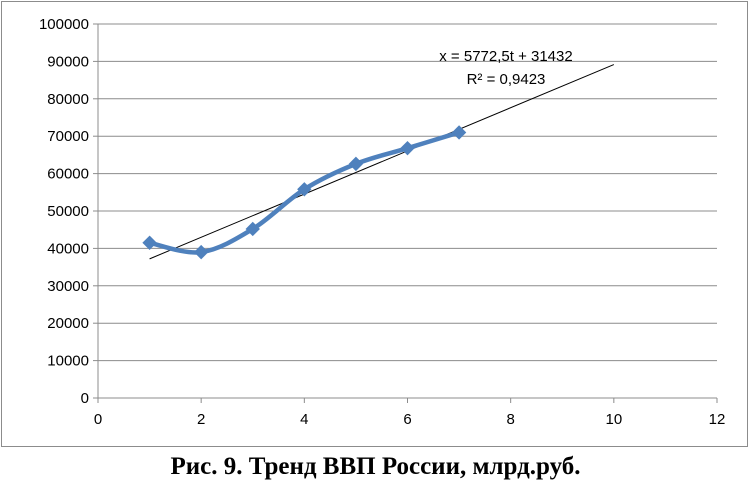 The height and width of the screenshot is (484, 751). Describe the element at coordinates (98, 419) in the screenshot. I see `x-tick-label: 0` at that location.